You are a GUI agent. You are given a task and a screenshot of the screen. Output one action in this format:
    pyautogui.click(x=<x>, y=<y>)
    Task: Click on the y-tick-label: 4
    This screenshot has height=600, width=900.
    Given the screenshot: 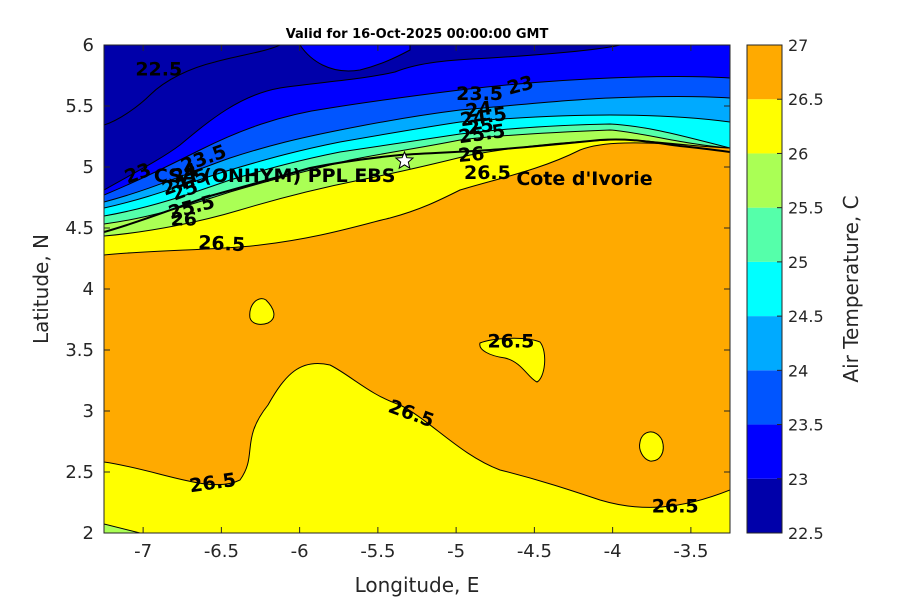 What is the action you would take?
    pyautogui.click(x=88, y=289)
    